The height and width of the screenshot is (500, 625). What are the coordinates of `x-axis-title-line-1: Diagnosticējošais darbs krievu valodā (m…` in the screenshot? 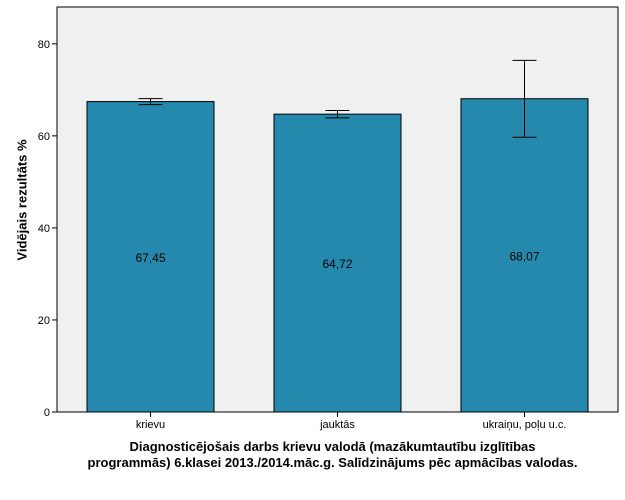 It's located at (332, 446).